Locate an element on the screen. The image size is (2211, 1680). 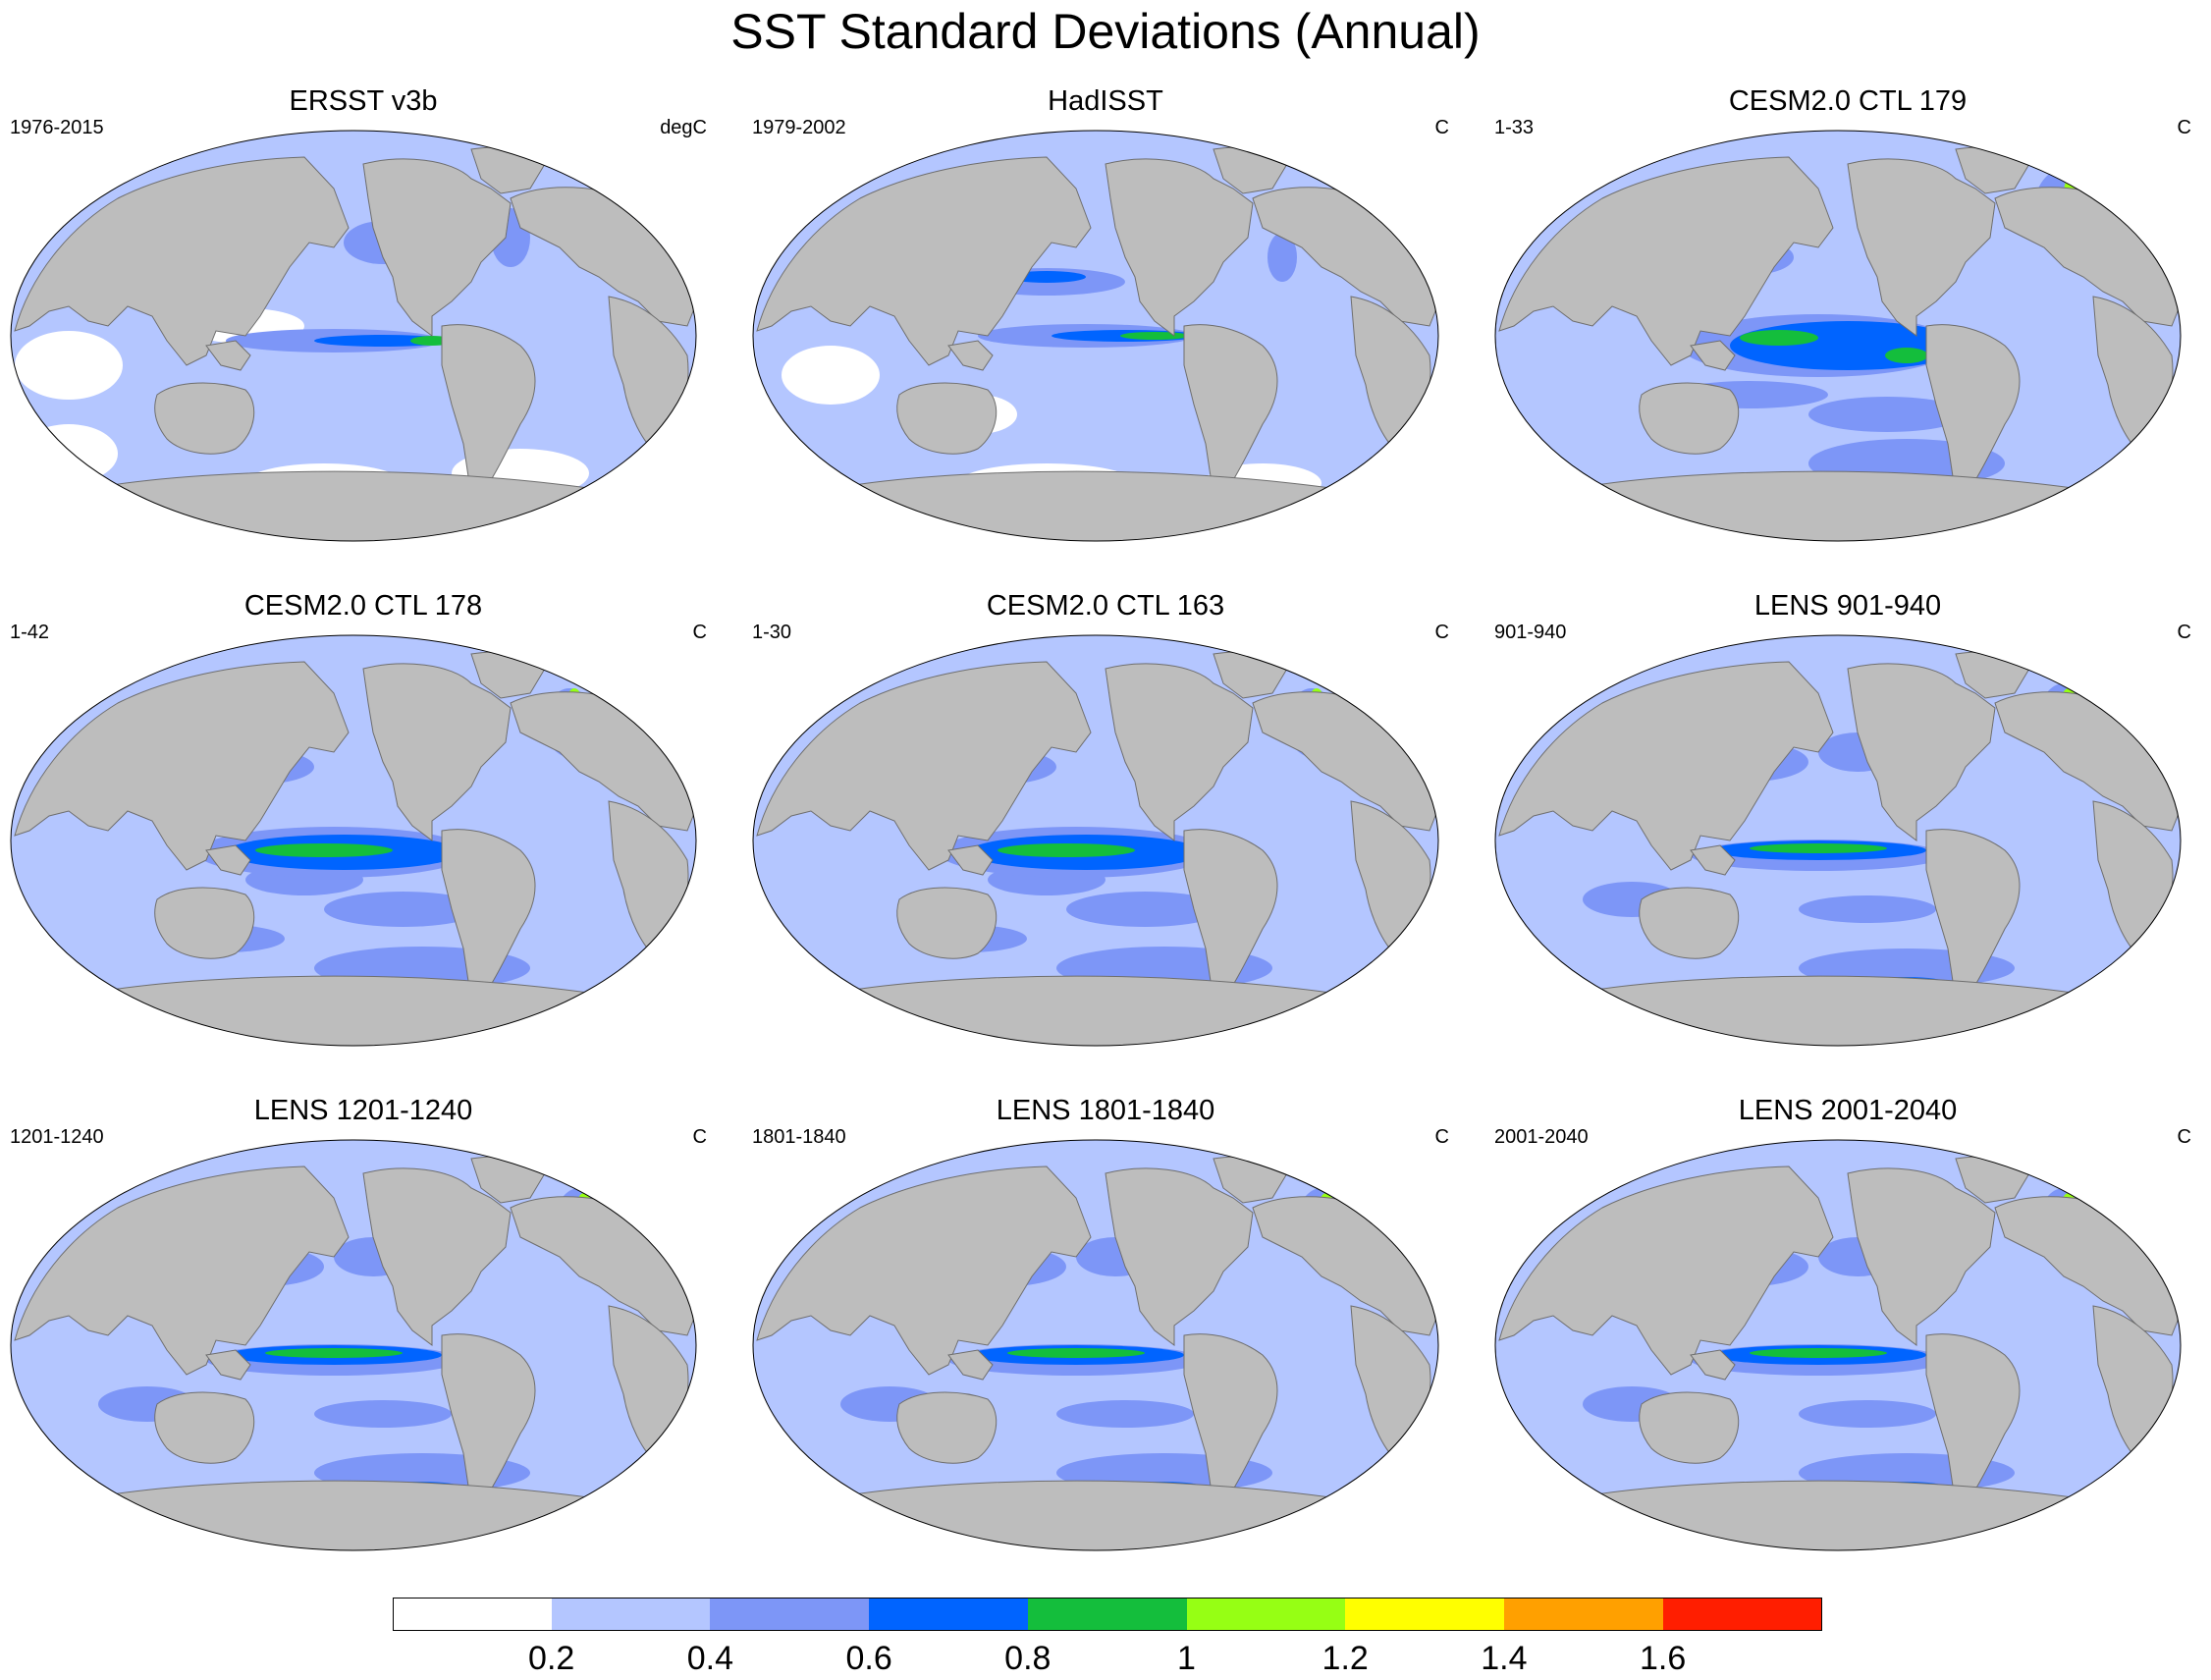
panel-period-label: 1-42 is located at coordinates (30, 632).